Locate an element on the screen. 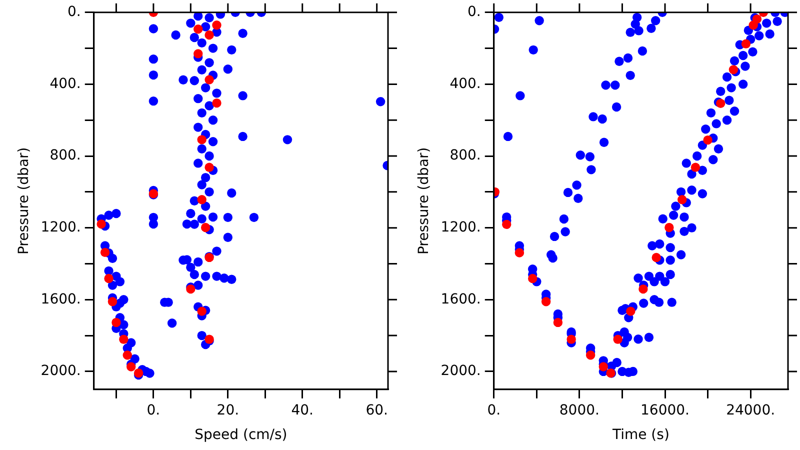  x-tick-label: 16000. is located at coordinates (665, 410).